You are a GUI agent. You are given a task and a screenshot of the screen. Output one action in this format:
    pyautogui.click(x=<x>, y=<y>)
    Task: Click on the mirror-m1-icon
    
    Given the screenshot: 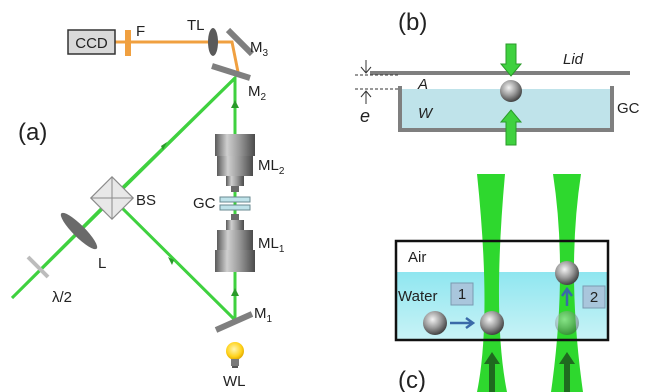 What is the action you would take?
    pyautogui.click(x=234, y=322)
    